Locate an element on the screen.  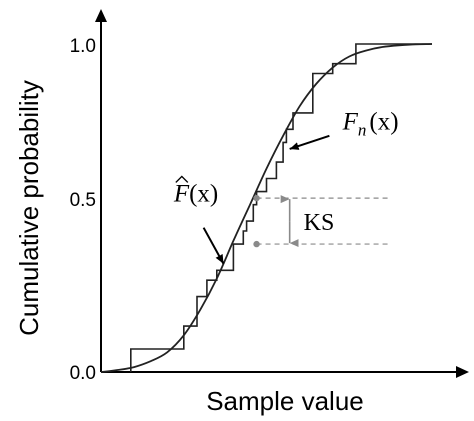
y-axis-arrow is located at coordinates (101, 15).